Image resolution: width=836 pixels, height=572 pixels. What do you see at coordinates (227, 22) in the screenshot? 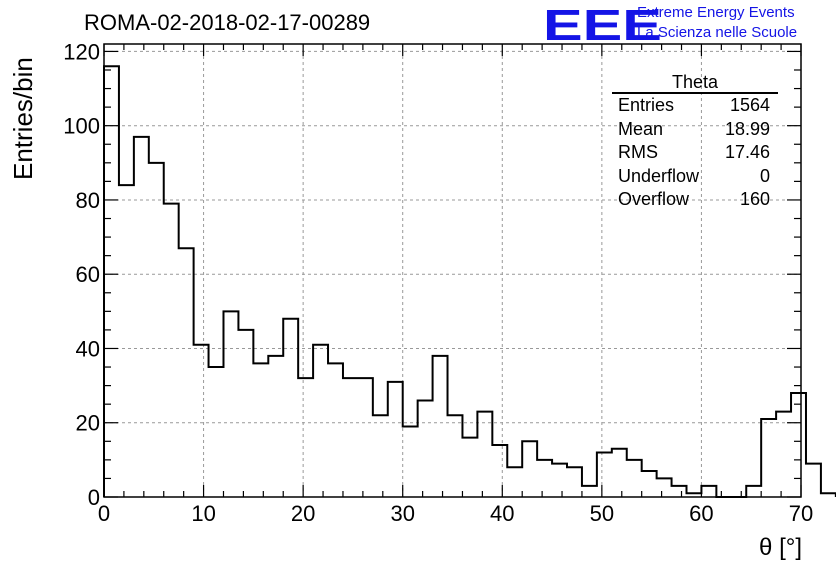
I see `chart-title: ROMA-02-2018-02-17-00289` at bounding box center [227, 22].